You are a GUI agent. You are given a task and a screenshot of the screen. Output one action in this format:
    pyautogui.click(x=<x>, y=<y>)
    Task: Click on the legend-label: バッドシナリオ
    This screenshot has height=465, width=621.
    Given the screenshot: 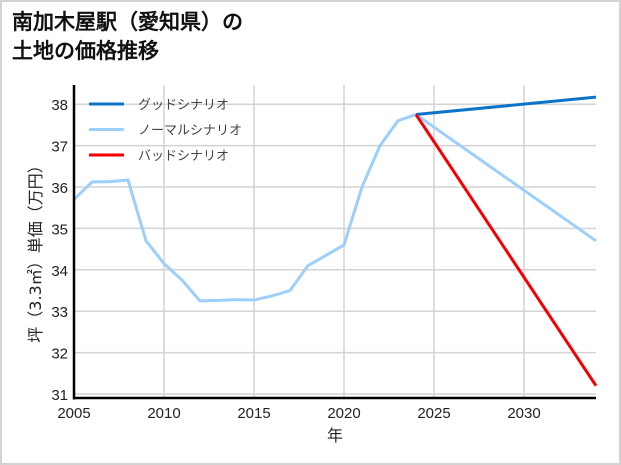 What is the action you would take?
    pyautogui.click(x=183, y=156)
    